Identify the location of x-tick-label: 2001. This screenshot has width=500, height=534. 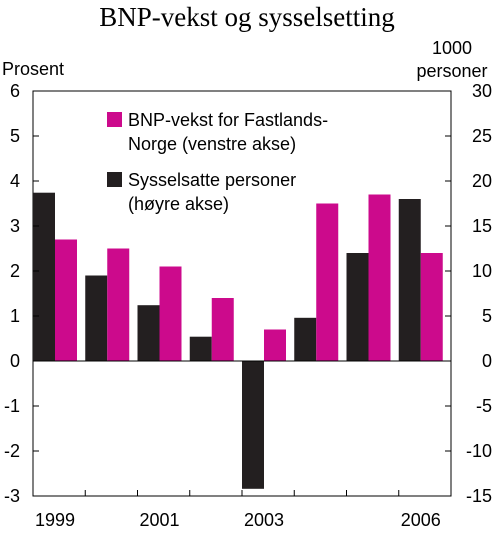
(159, 520).